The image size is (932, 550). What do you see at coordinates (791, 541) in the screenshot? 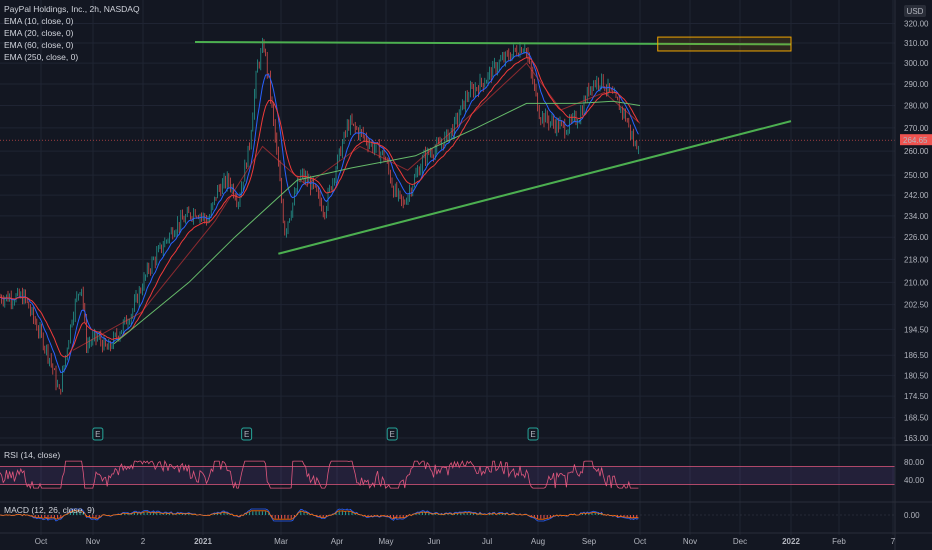
I see `time-tick-14: 2022` at bounding box center [791, 541].